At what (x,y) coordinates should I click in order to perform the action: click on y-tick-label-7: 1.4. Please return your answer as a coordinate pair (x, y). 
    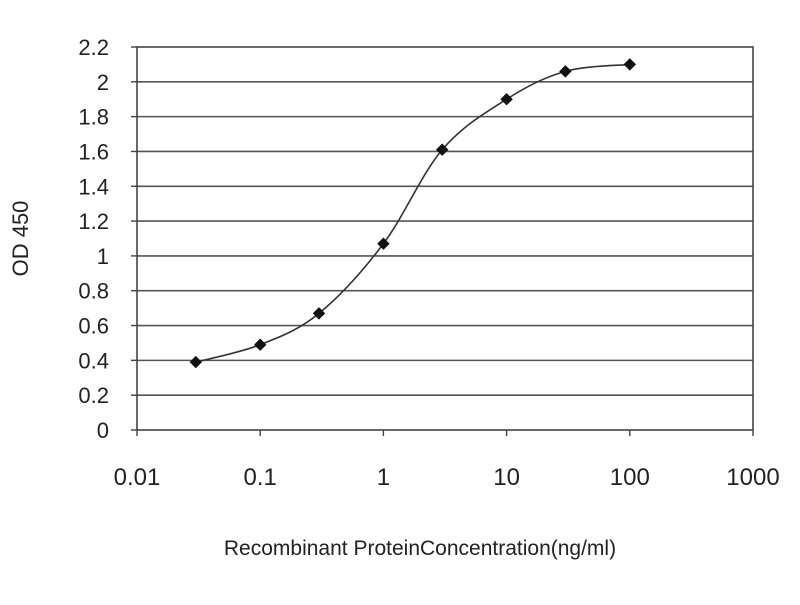
    Looking at the image, I should click on (93, 186).